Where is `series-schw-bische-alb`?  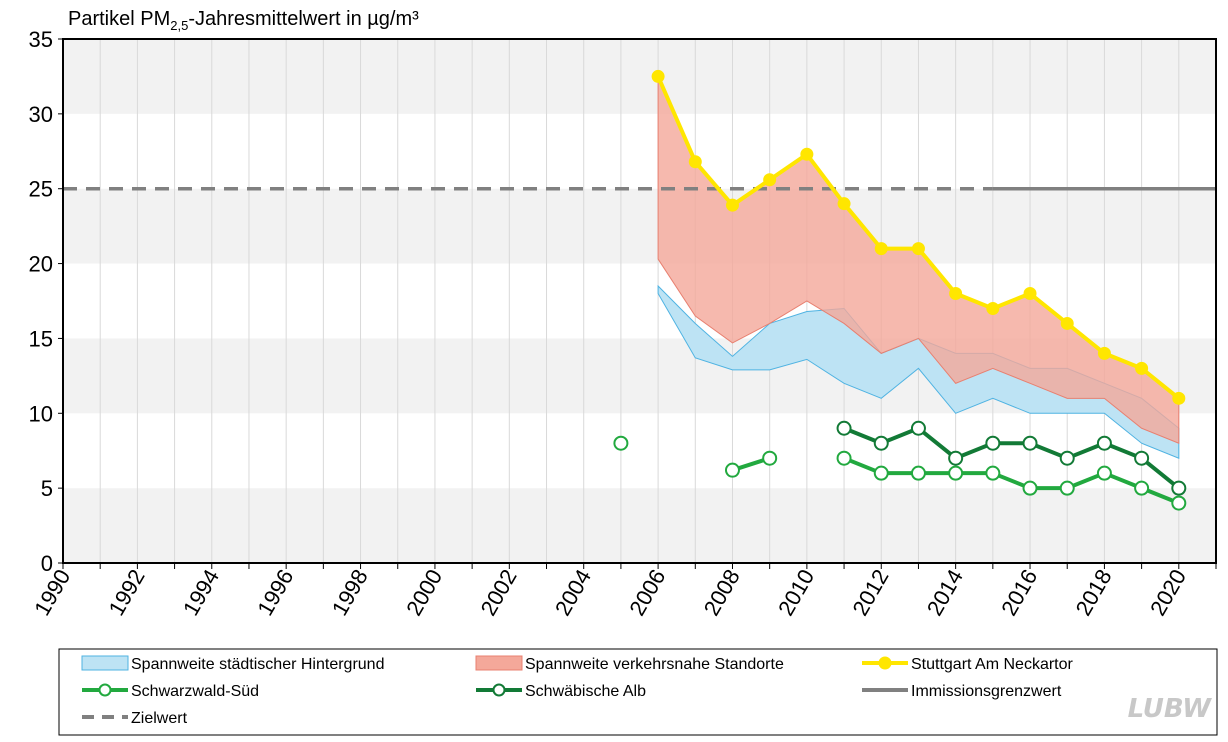
series-schw-bische-alb is located at coordinates (1011, 458).